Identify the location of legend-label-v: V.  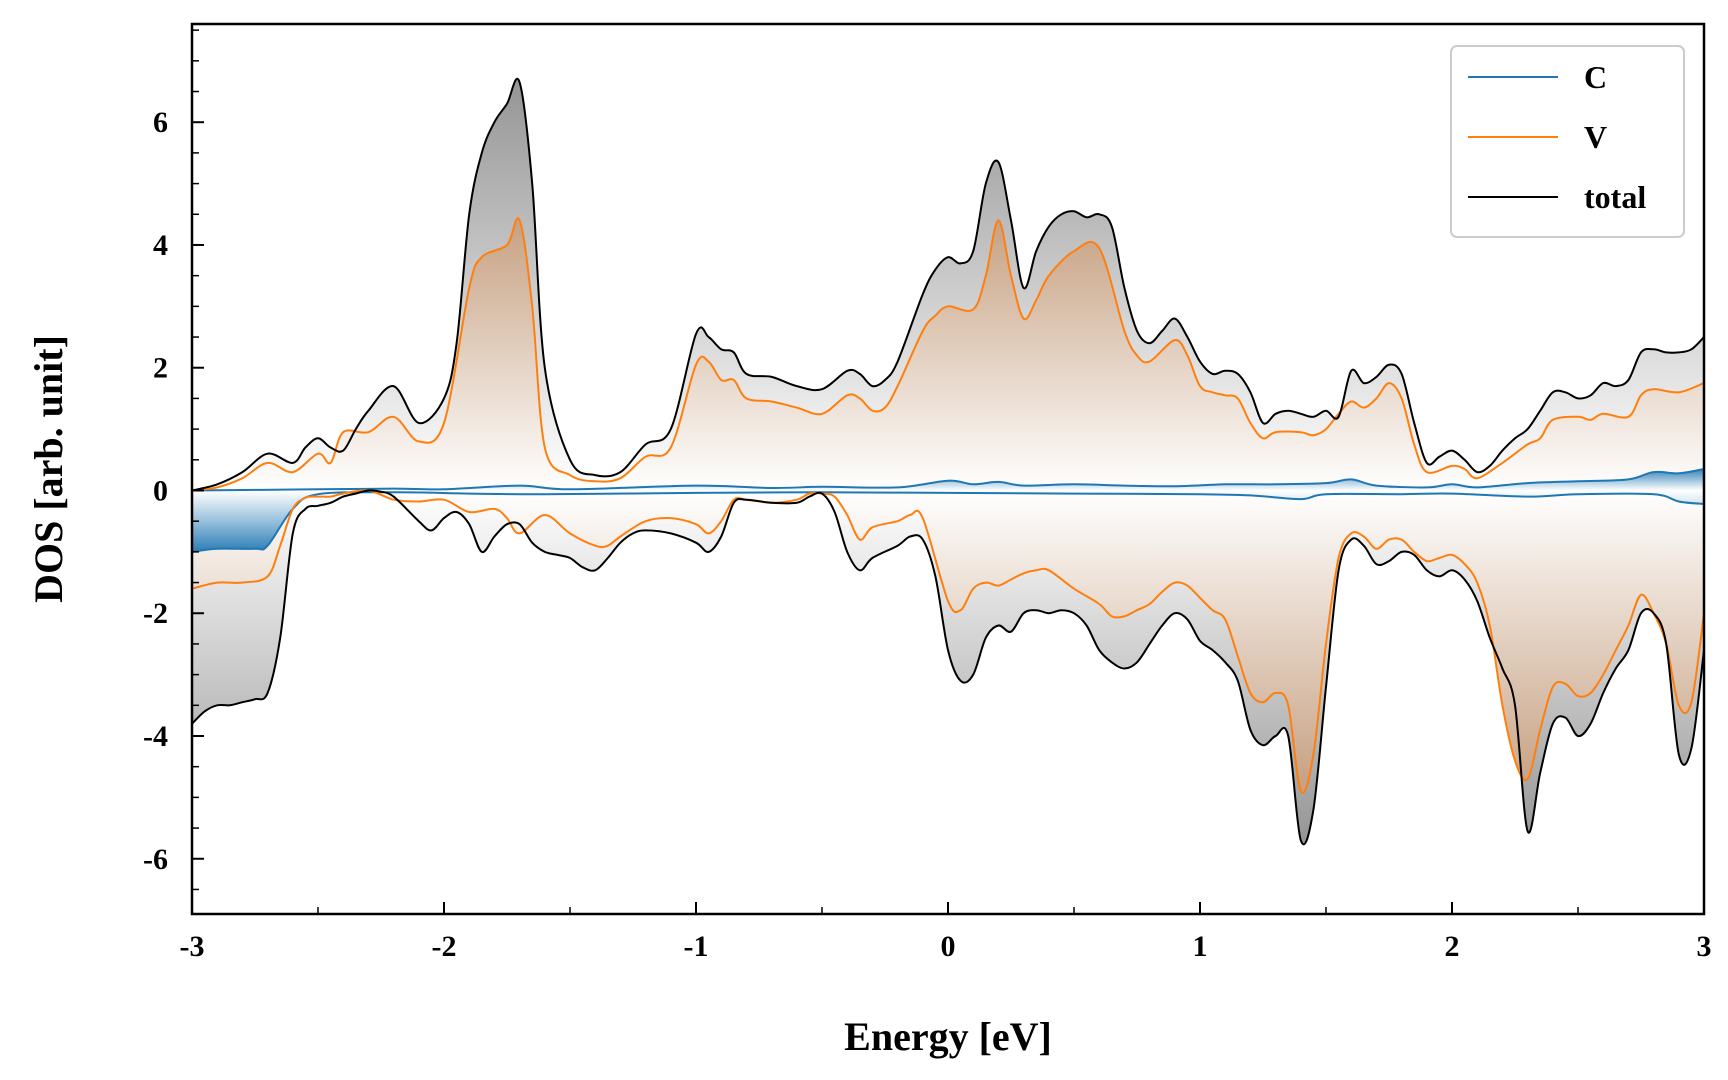
(1595, 137).